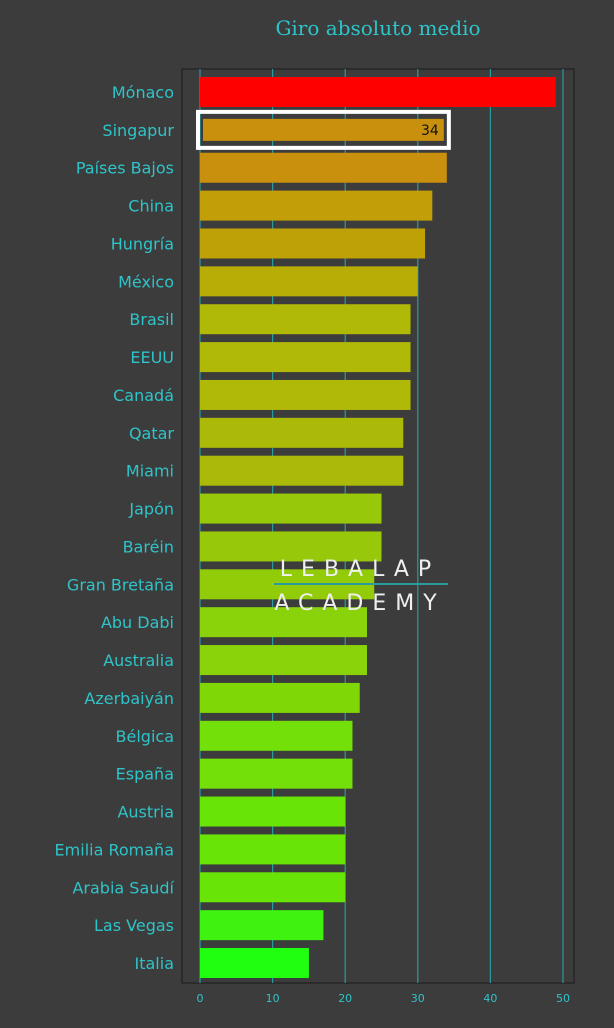 The height and width of the screenshot is (1028, 614). I want to click on x-tick-label: 10, so click(273, 998).